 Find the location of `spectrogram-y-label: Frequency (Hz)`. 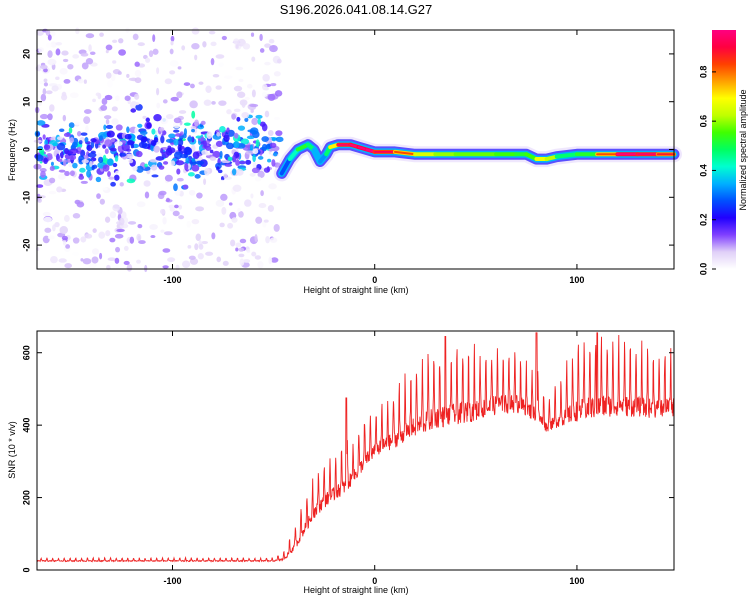

spectrogram-y-label: Frequency (Hz) is located at coordinates (12, 150).